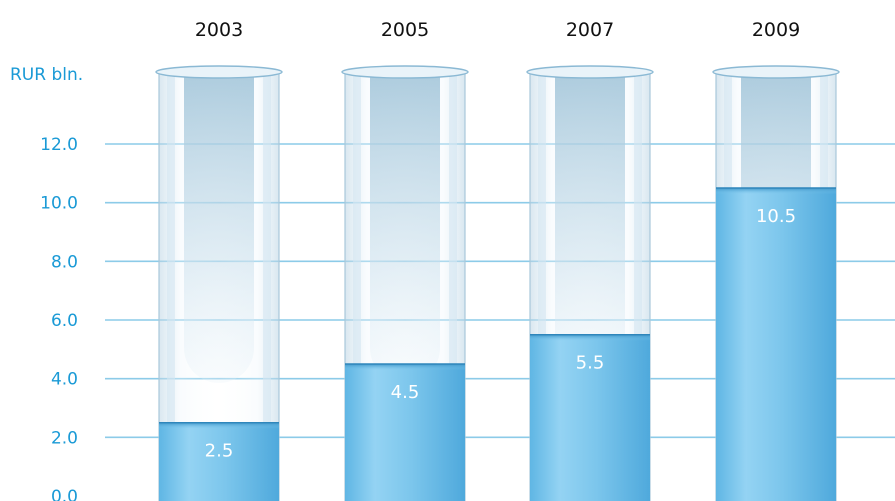 This screenshot has width=895, height=501. Describe the element at coordinates (590, 363) in the screenshot. I see `data-label: 5.5` at that location.